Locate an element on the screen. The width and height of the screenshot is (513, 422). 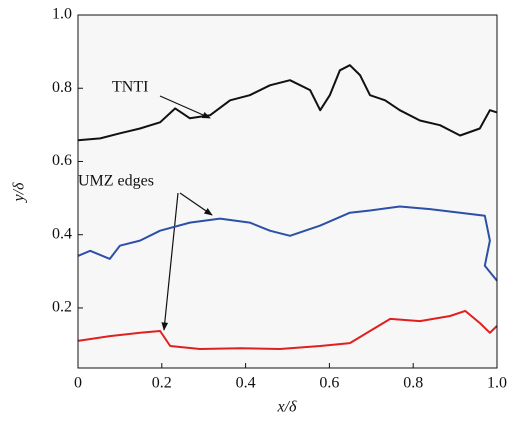
annotation: UMZ edges is located at coordinates (116, 181).